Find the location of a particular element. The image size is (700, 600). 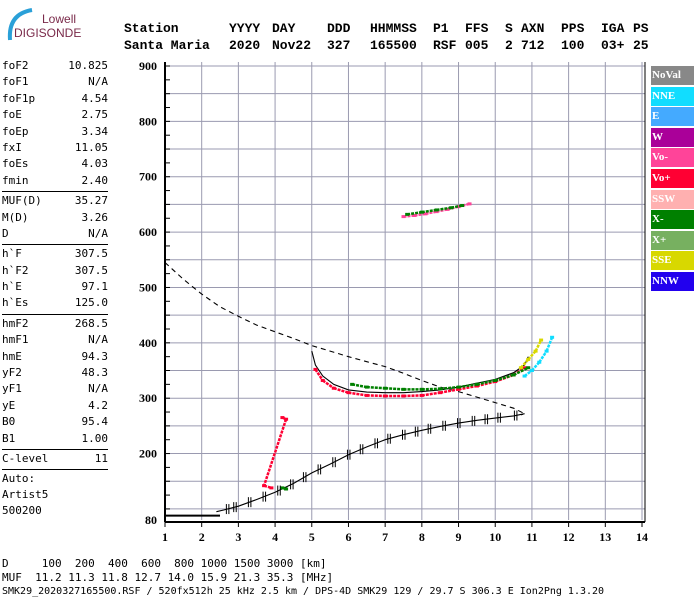

header-label-2: DAY is located at coordinates (284, 28).